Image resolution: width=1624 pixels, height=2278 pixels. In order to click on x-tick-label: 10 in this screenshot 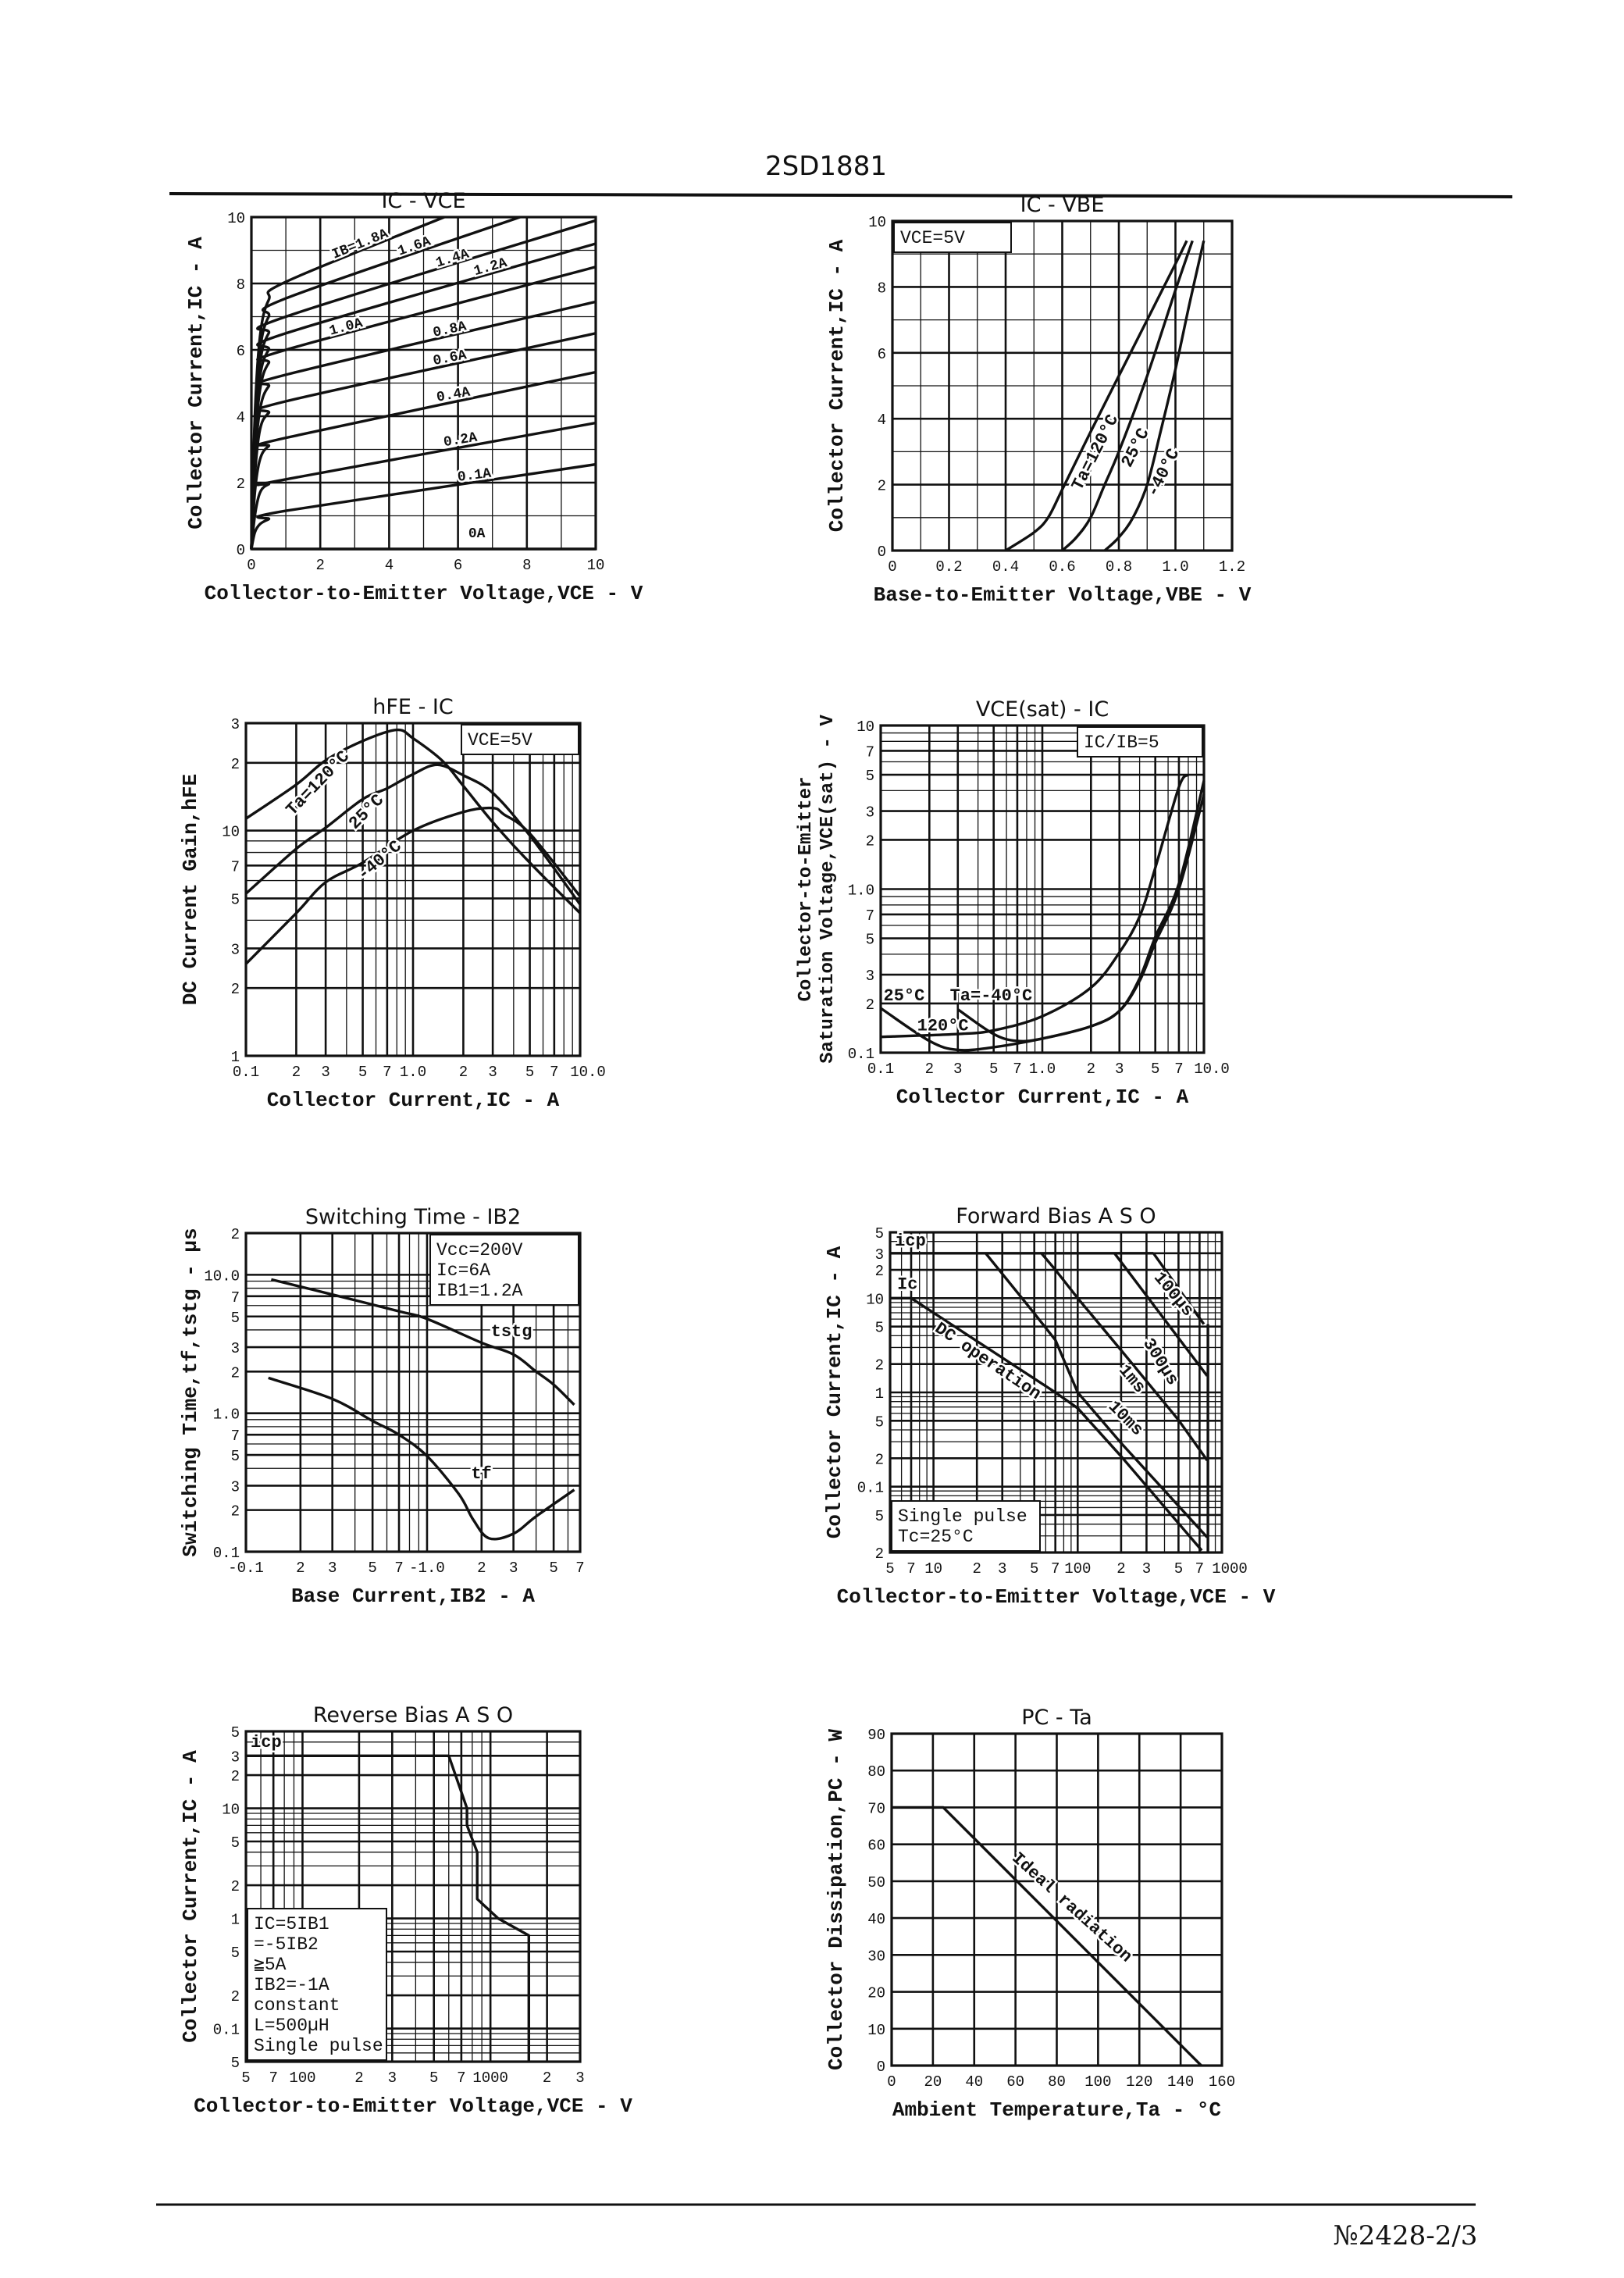, I will do `click(596, 565)`.